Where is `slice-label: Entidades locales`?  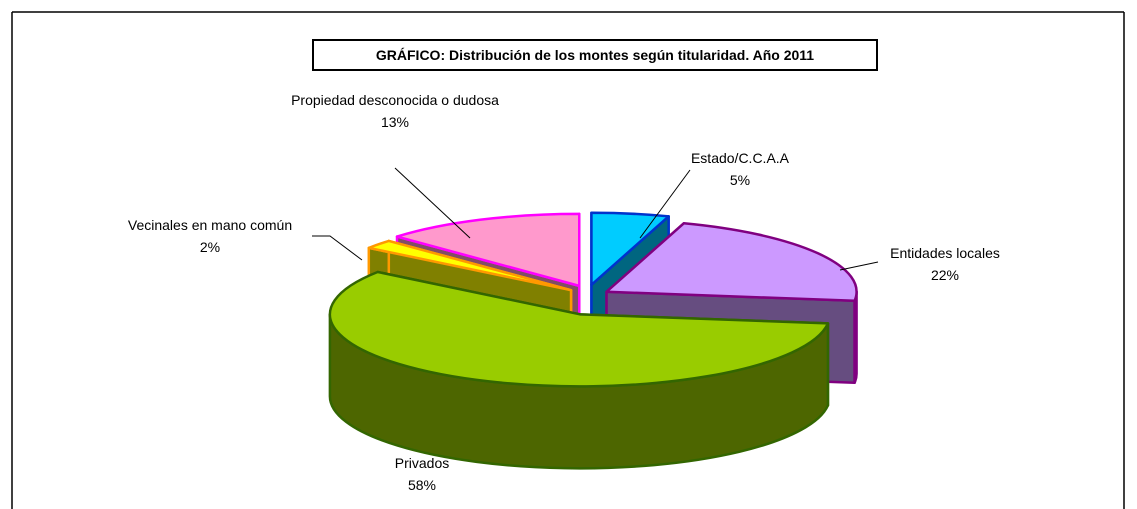 slice-label: Entidades locales is located at coordinates (945, 253).